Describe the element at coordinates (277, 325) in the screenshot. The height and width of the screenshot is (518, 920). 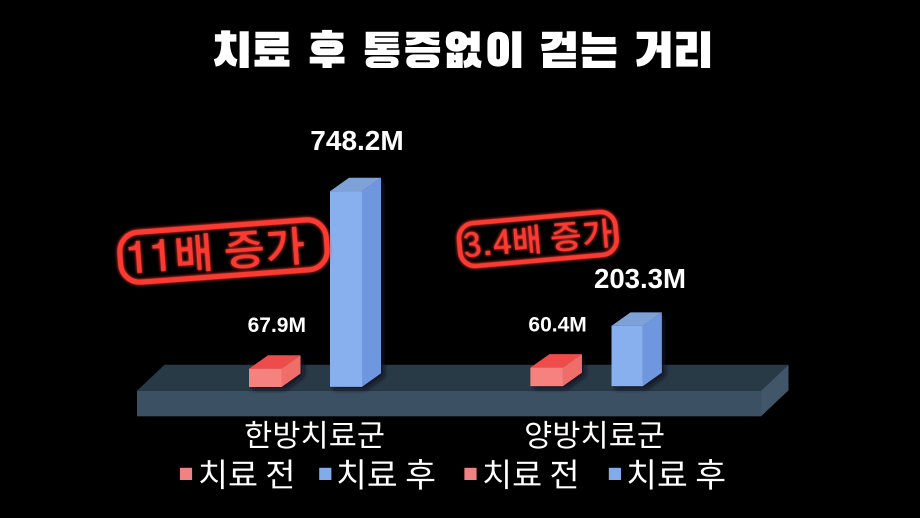
I see `svg-text: 67.9M` at that location.